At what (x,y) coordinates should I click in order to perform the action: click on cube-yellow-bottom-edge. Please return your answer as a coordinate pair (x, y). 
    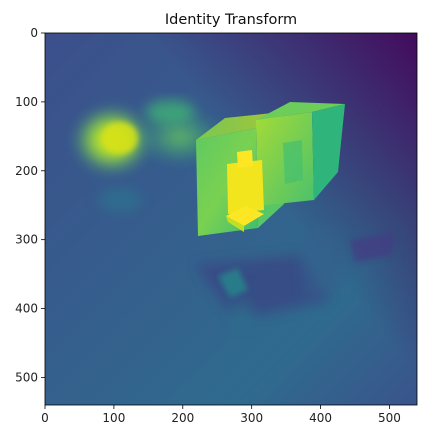
    Looking at the image, I should click on (235, 224).